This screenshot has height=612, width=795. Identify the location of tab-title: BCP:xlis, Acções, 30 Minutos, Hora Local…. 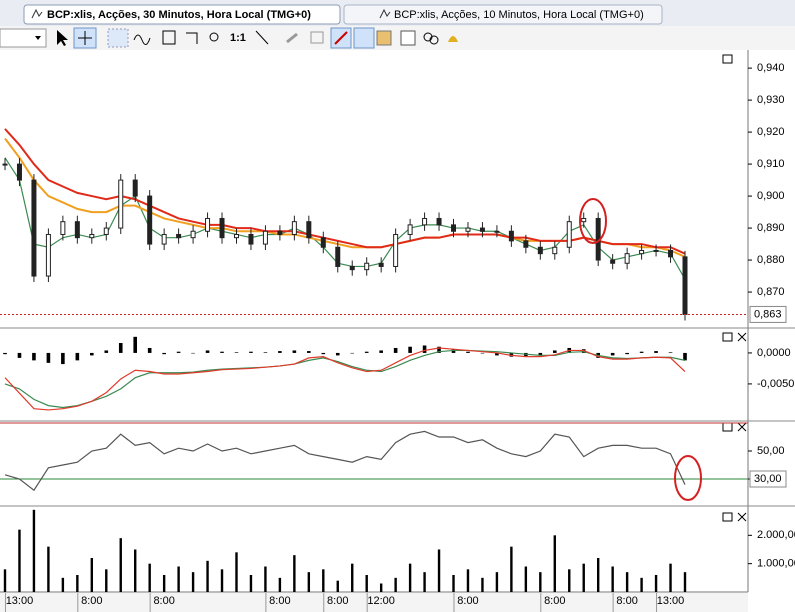
(179, 15).